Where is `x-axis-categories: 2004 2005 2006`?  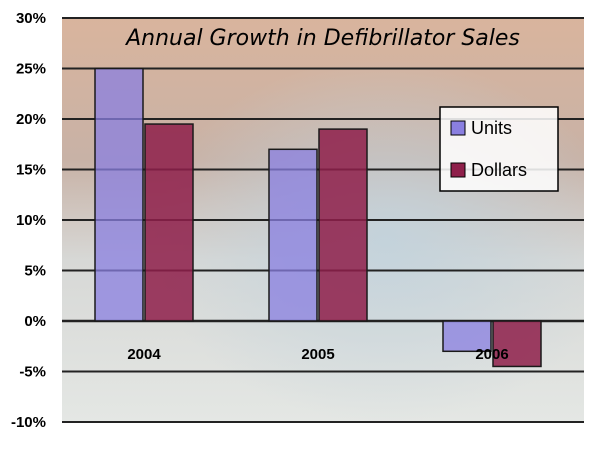
x-axis-categories: 2004 2005 2006 is located at coordinates (317, 354).